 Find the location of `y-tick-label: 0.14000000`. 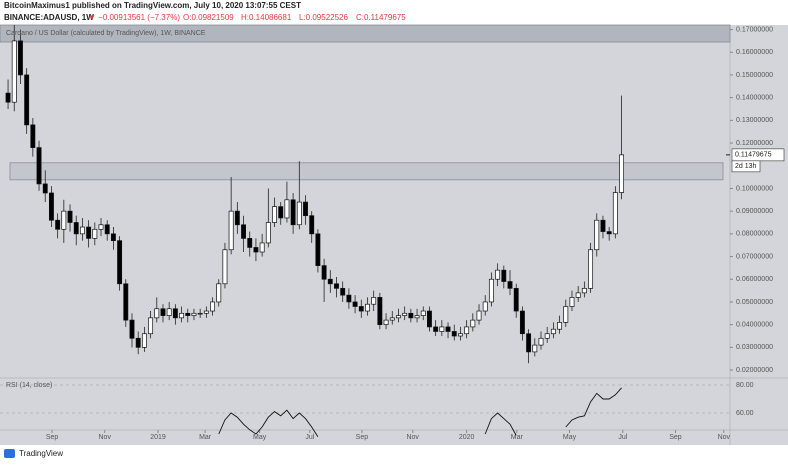

y-tick-label: 0.14000000 is located at coordinates (754, 97).